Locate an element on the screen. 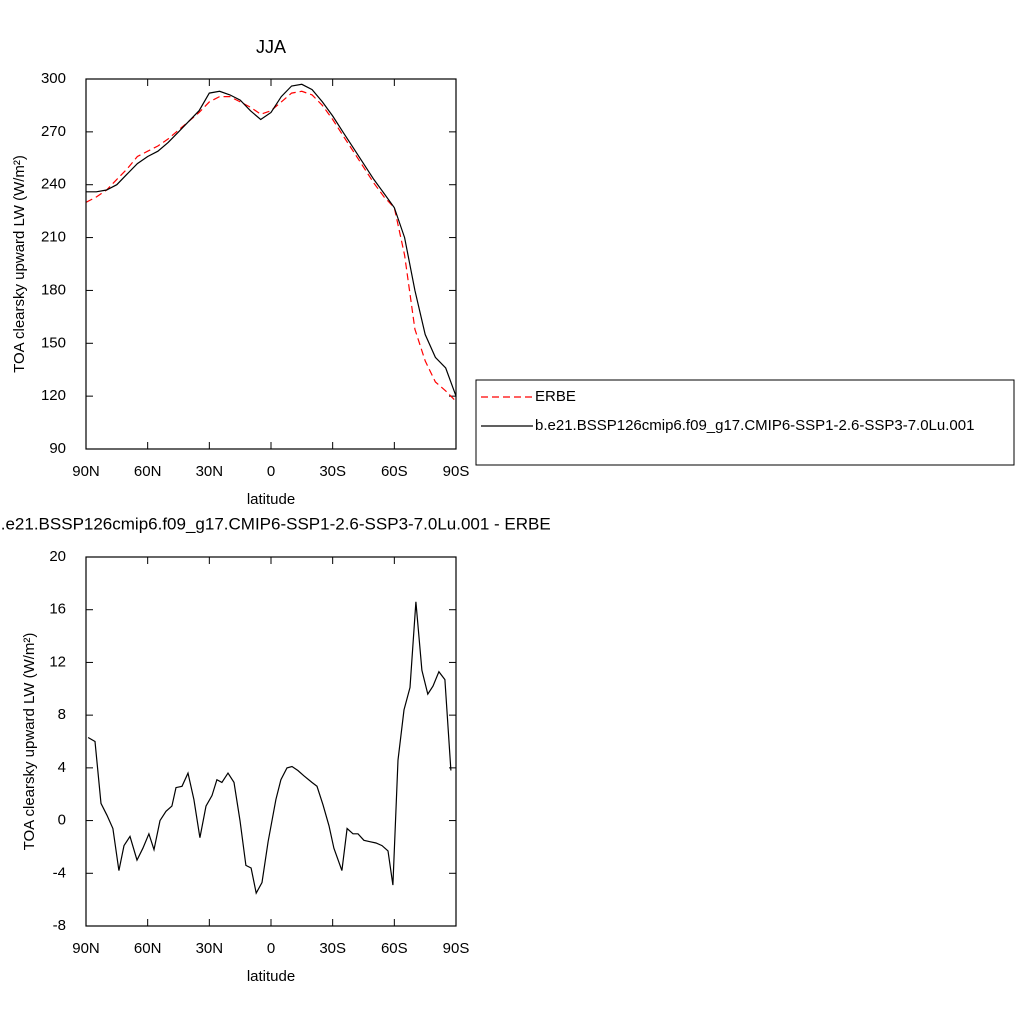 The image size is (1024, 1024). legend-box is located at coordinates (745, 422).